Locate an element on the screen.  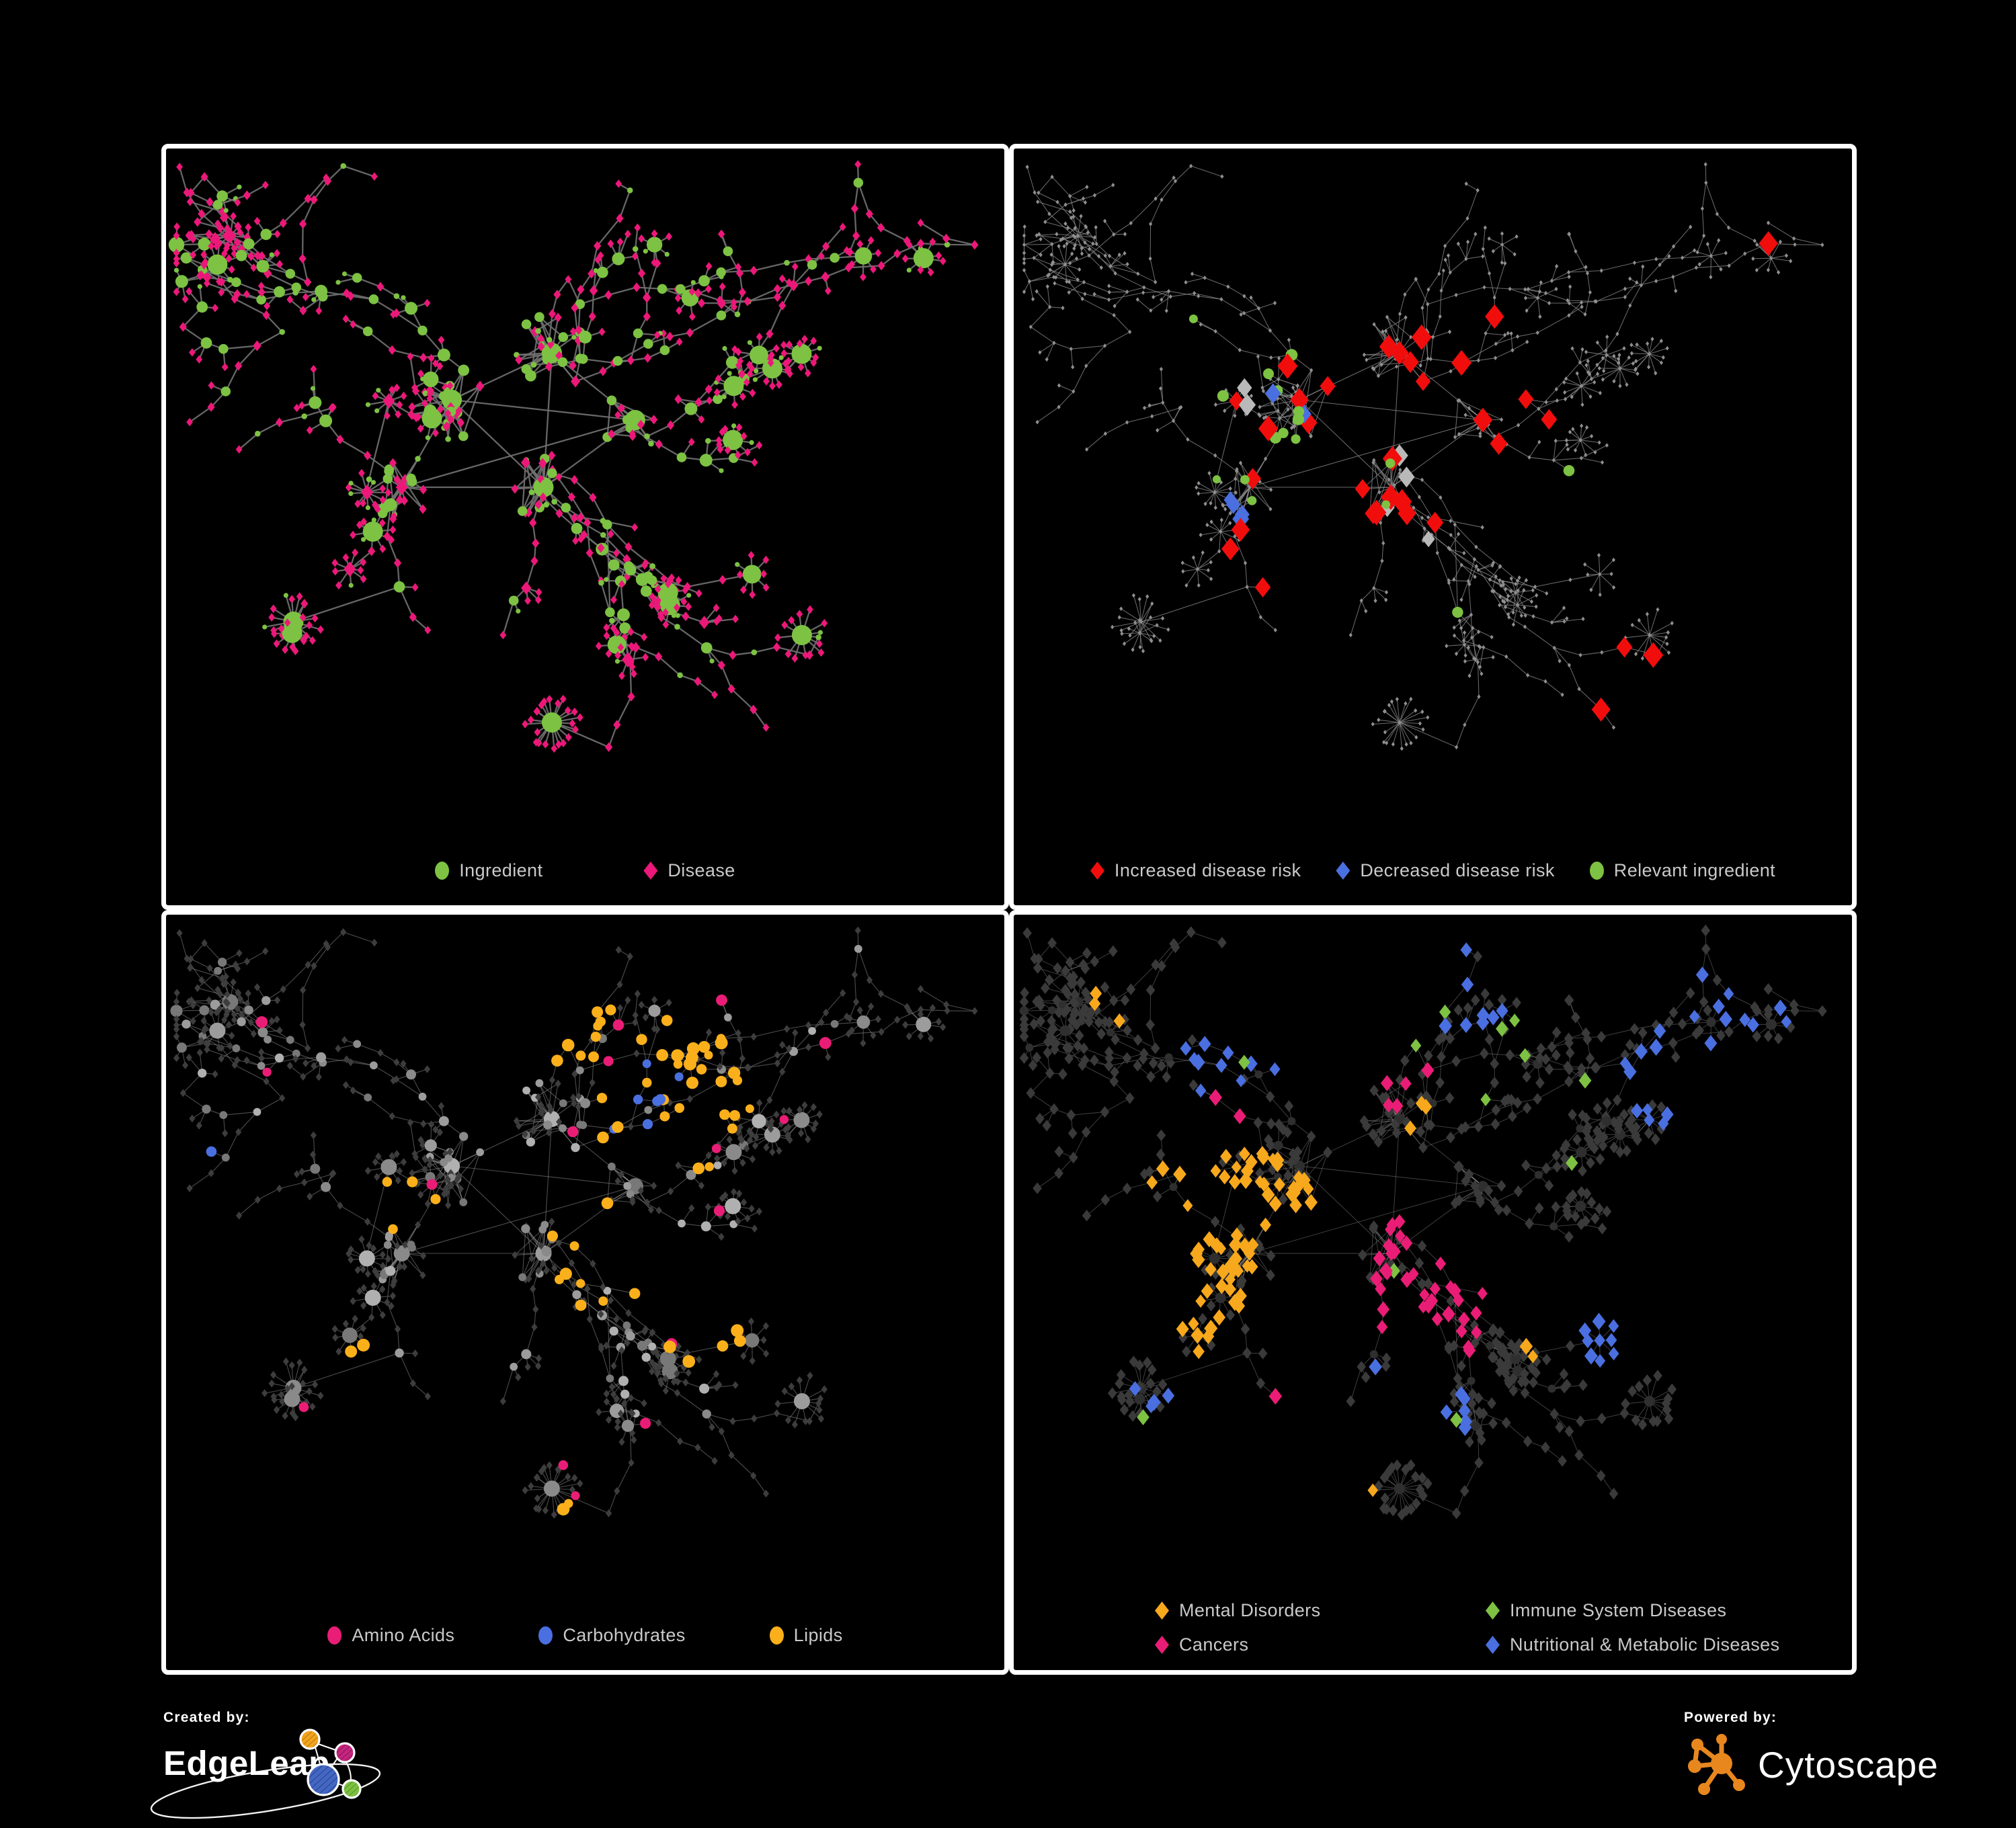
cytoscape-wordmark: Cytoscape is located at coordinates (1848, 1765).